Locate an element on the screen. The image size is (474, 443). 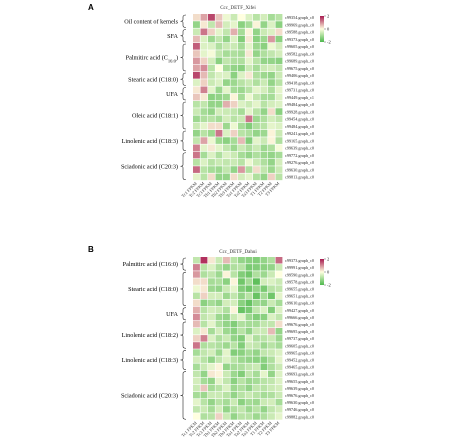
color-legend-label: -2 is located at coordinates (329, 42).